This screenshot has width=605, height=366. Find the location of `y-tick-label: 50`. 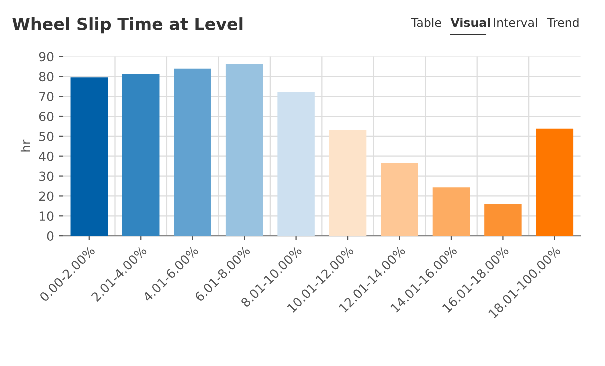

y-tick-label: 50 is located at coordinates (47, 137).